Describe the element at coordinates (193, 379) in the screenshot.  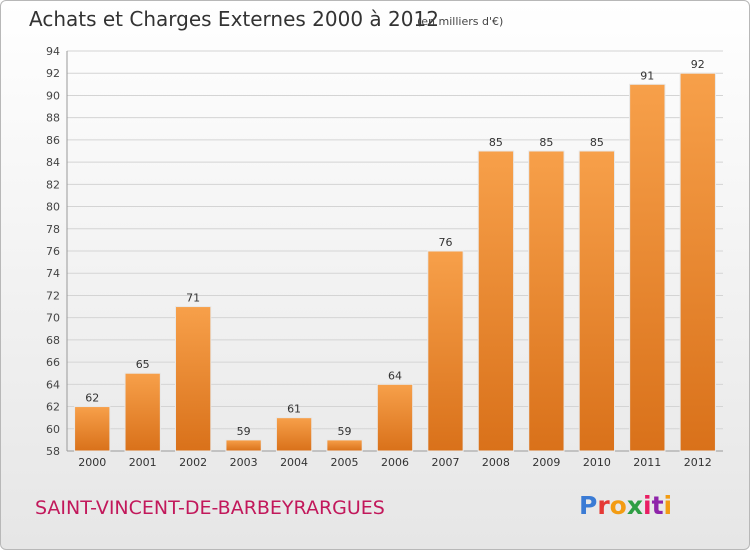
I see `bar-2002` at that location.